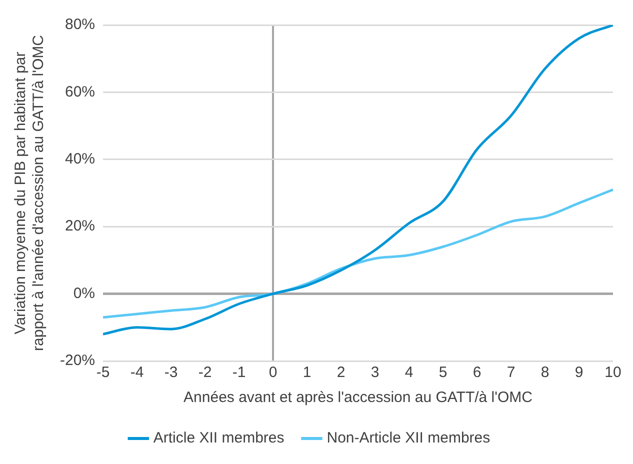 The width and height of the screenshot is (633, 464). I want to click on x-tick-label: 3, so click(375, 373).